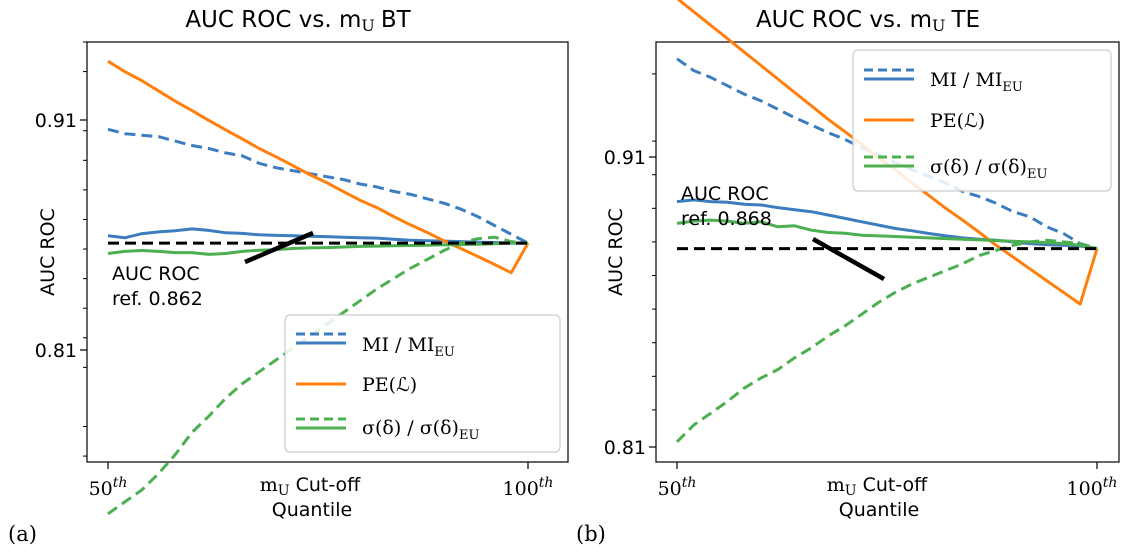 The height and width of the screenshot is (553, 1131). Describe the element at coordinates (157, 299) in the screenshot. I see `panel-a-ref-label-line2: ref. 0.862` at that location.